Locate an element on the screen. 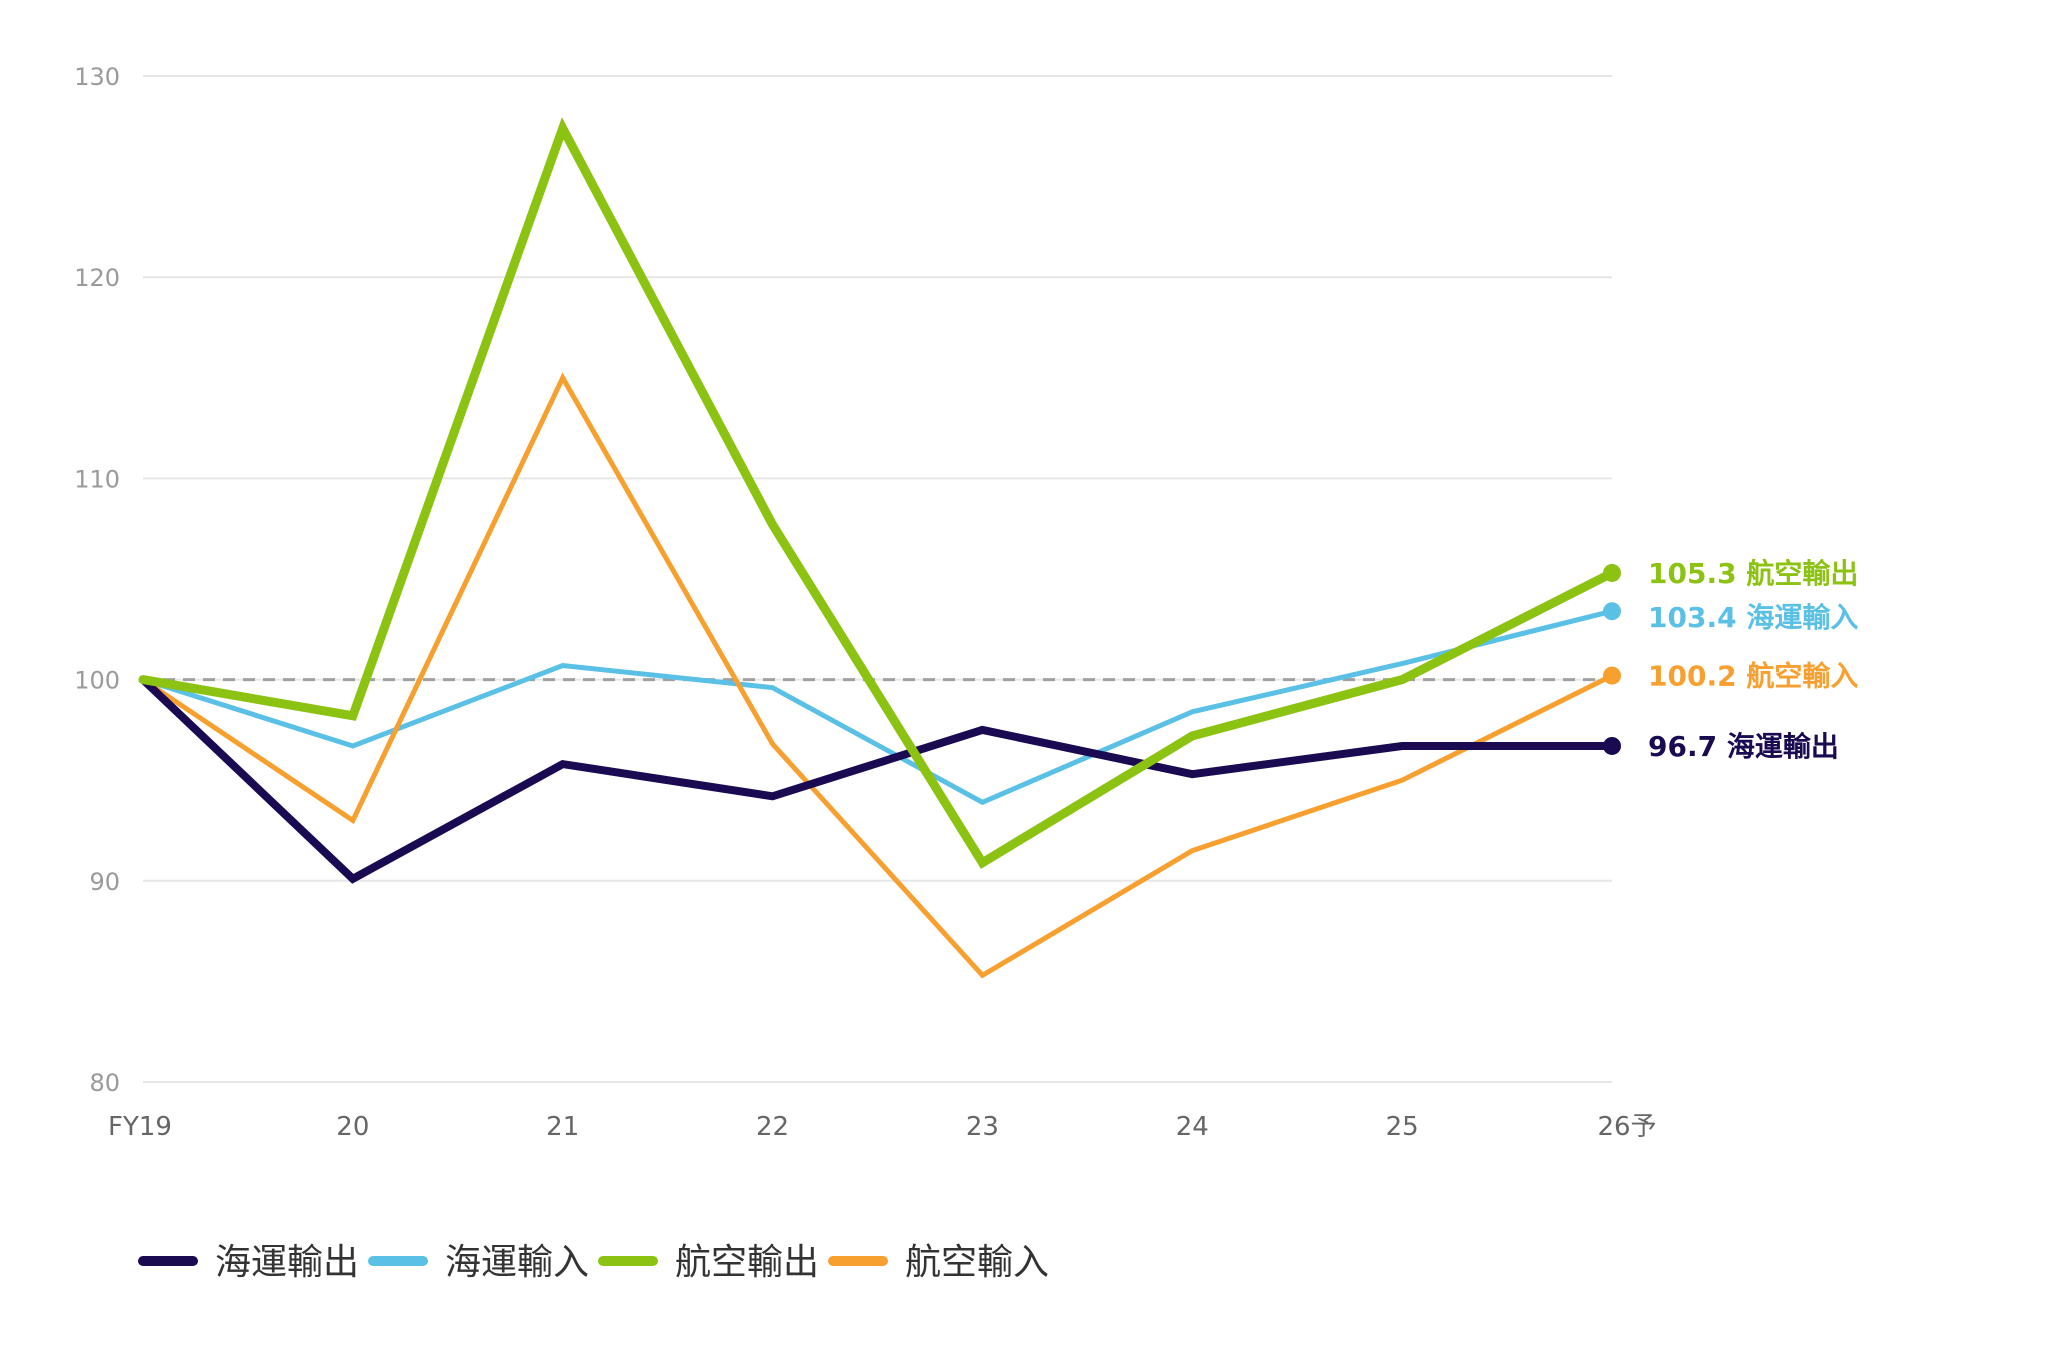 The width and height of the screenshot is (2048, 1348). series-end-label: 103.4 海運輸入 is located at coordinates (1753, 617).